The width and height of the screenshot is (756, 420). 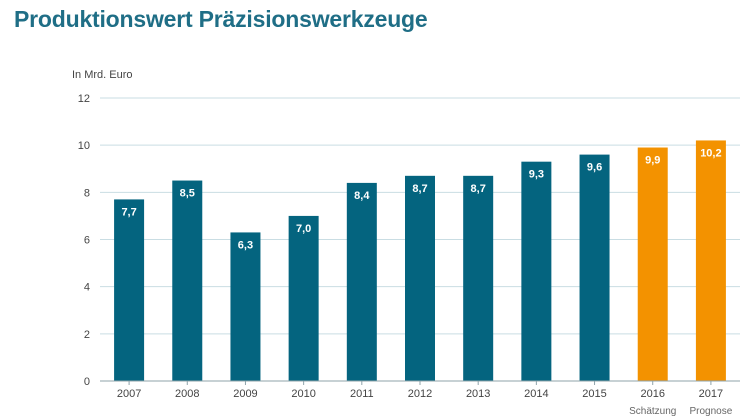 I want to click on bar-value-label: 9,9, so click(x=652, y=161).